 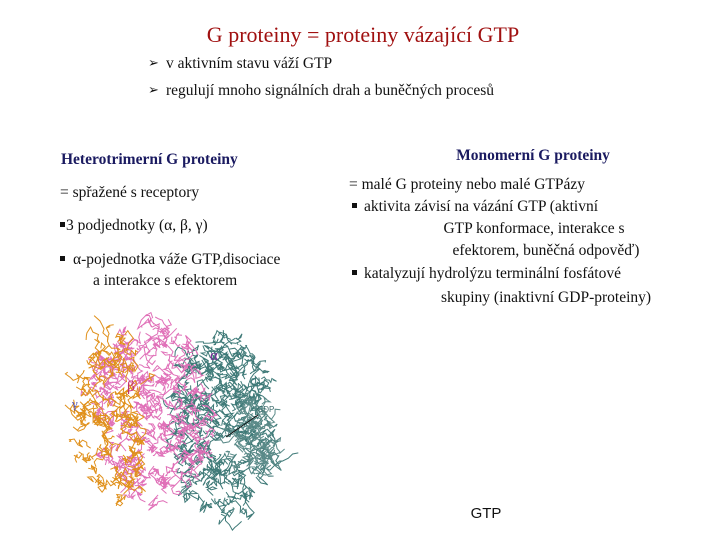 I want to click on figure-label: GDP, so click(x=265, y=409).